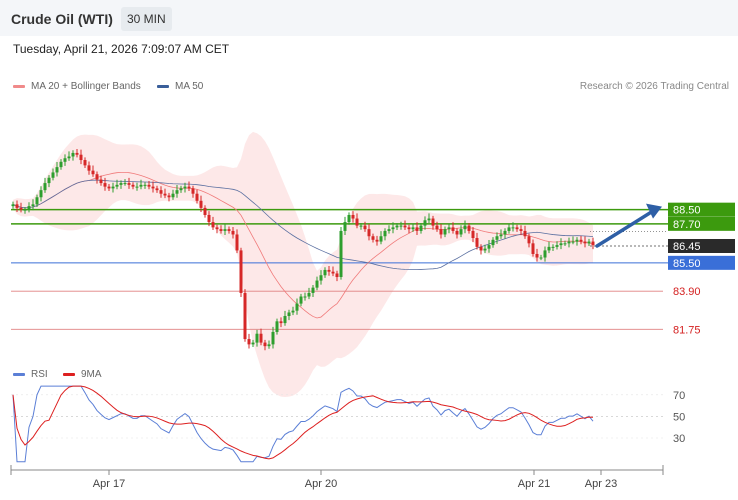 The height and width of the screenshot is (500, 738). Describe the element at coordinates (601, 484) in the screenshot. I see `time-tick-label: Apr 23` at that location.